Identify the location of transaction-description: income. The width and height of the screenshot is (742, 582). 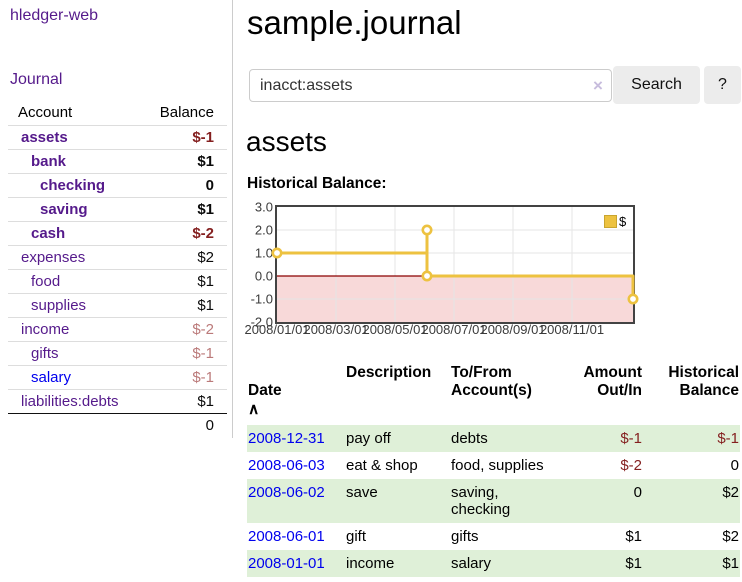
(370, 563).